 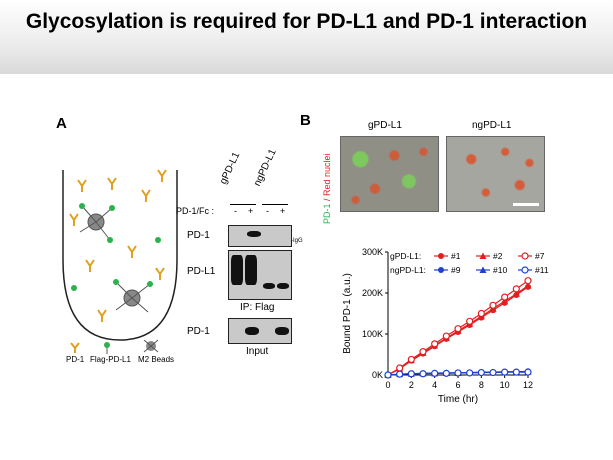 I want to click on micro-side-label: PD-1 / Red nuclei, so click(x=327, y=188).